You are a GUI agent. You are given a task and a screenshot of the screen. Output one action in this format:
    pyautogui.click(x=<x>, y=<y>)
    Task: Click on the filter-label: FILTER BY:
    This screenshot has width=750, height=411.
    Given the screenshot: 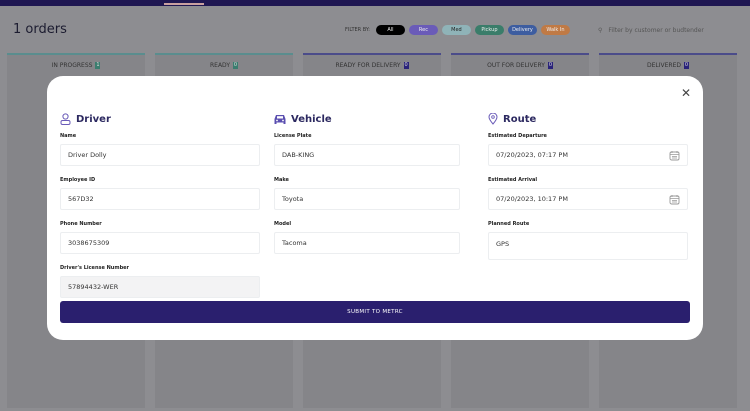 What is the action you would take?
    pyautogui.click(x=357, y=30)
    